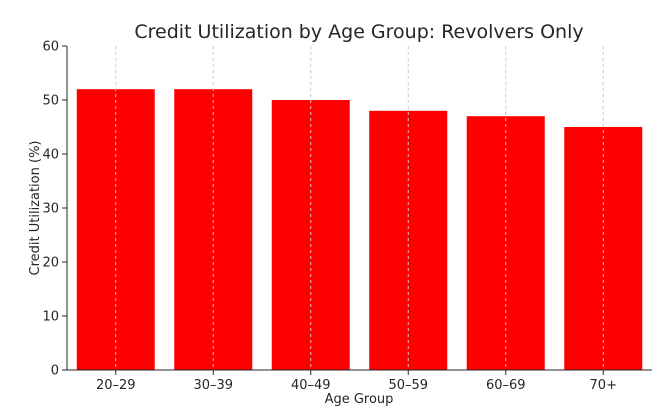 The height and width of the screenshot is (417, 670). I want to click on y-tick-label-1: 10, so click(50, 317).